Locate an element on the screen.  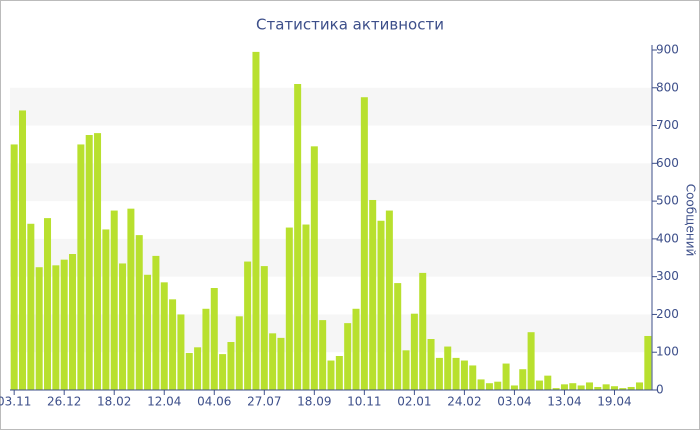
x-tick-label: 18.02 is located at coordinates (114, 402).